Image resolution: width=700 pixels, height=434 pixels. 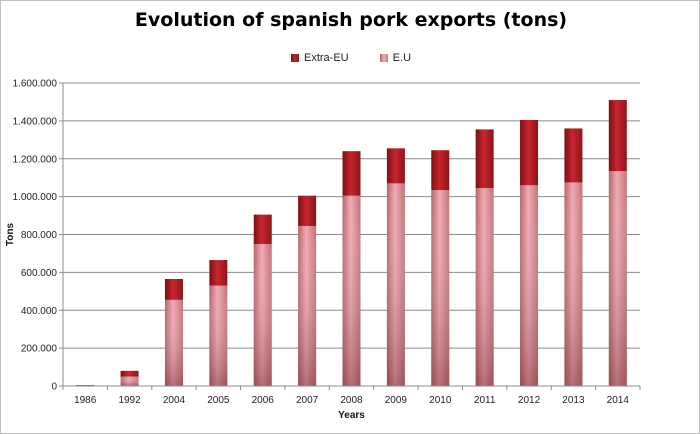 I want to click on y-tick-label: 200.000, so click(x=39, y=349).